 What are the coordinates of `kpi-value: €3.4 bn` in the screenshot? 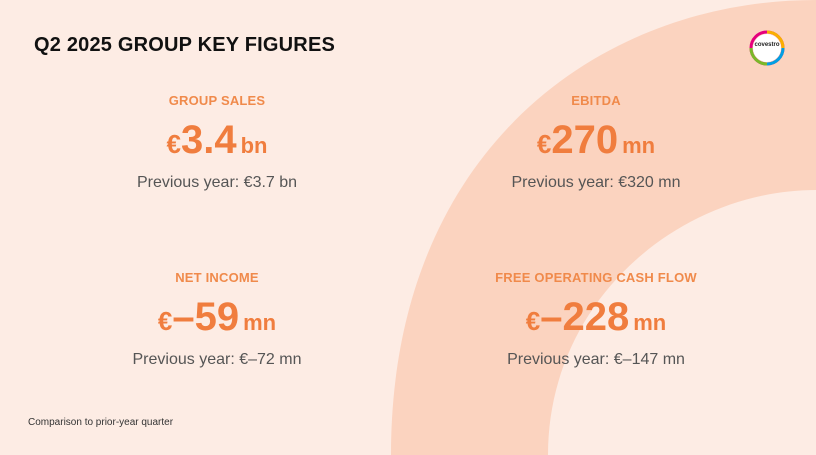 It's located at (217, 140).